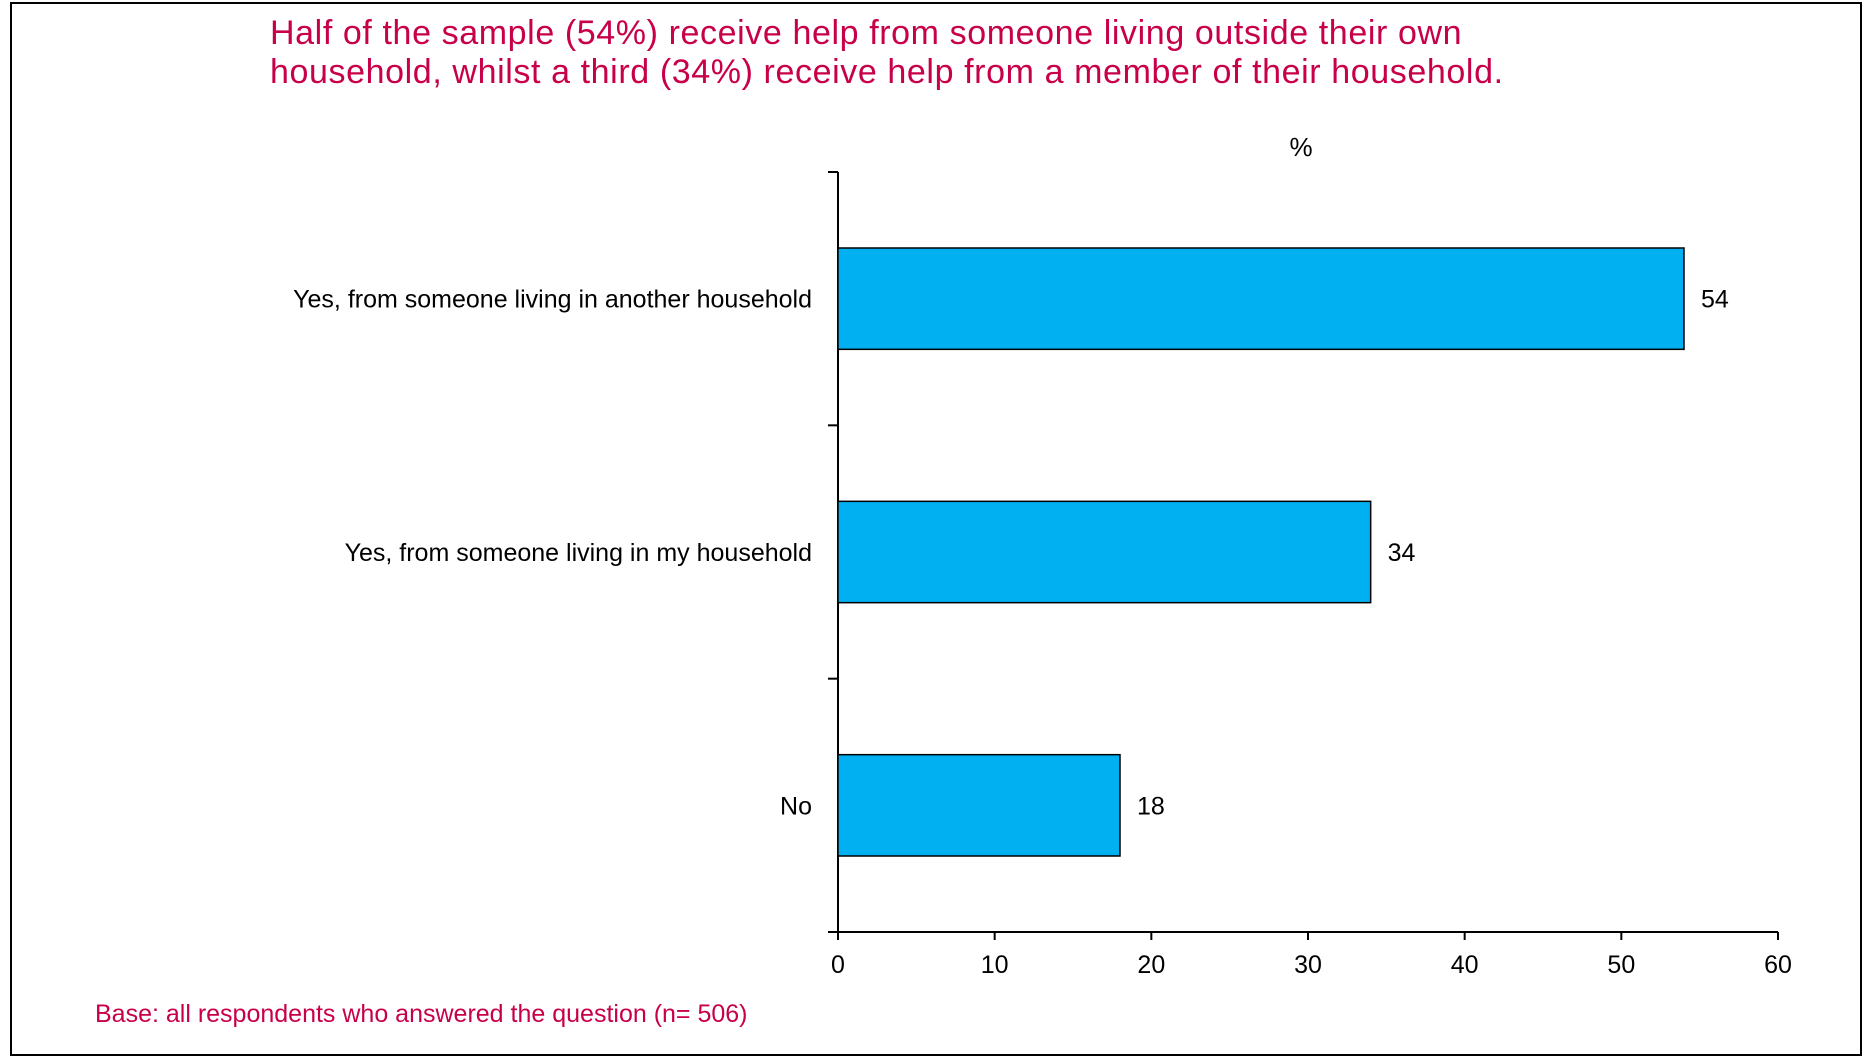 The height and width of the screenshot is (1061, 1874). I want to click on category-label: No, so click(796, 806).